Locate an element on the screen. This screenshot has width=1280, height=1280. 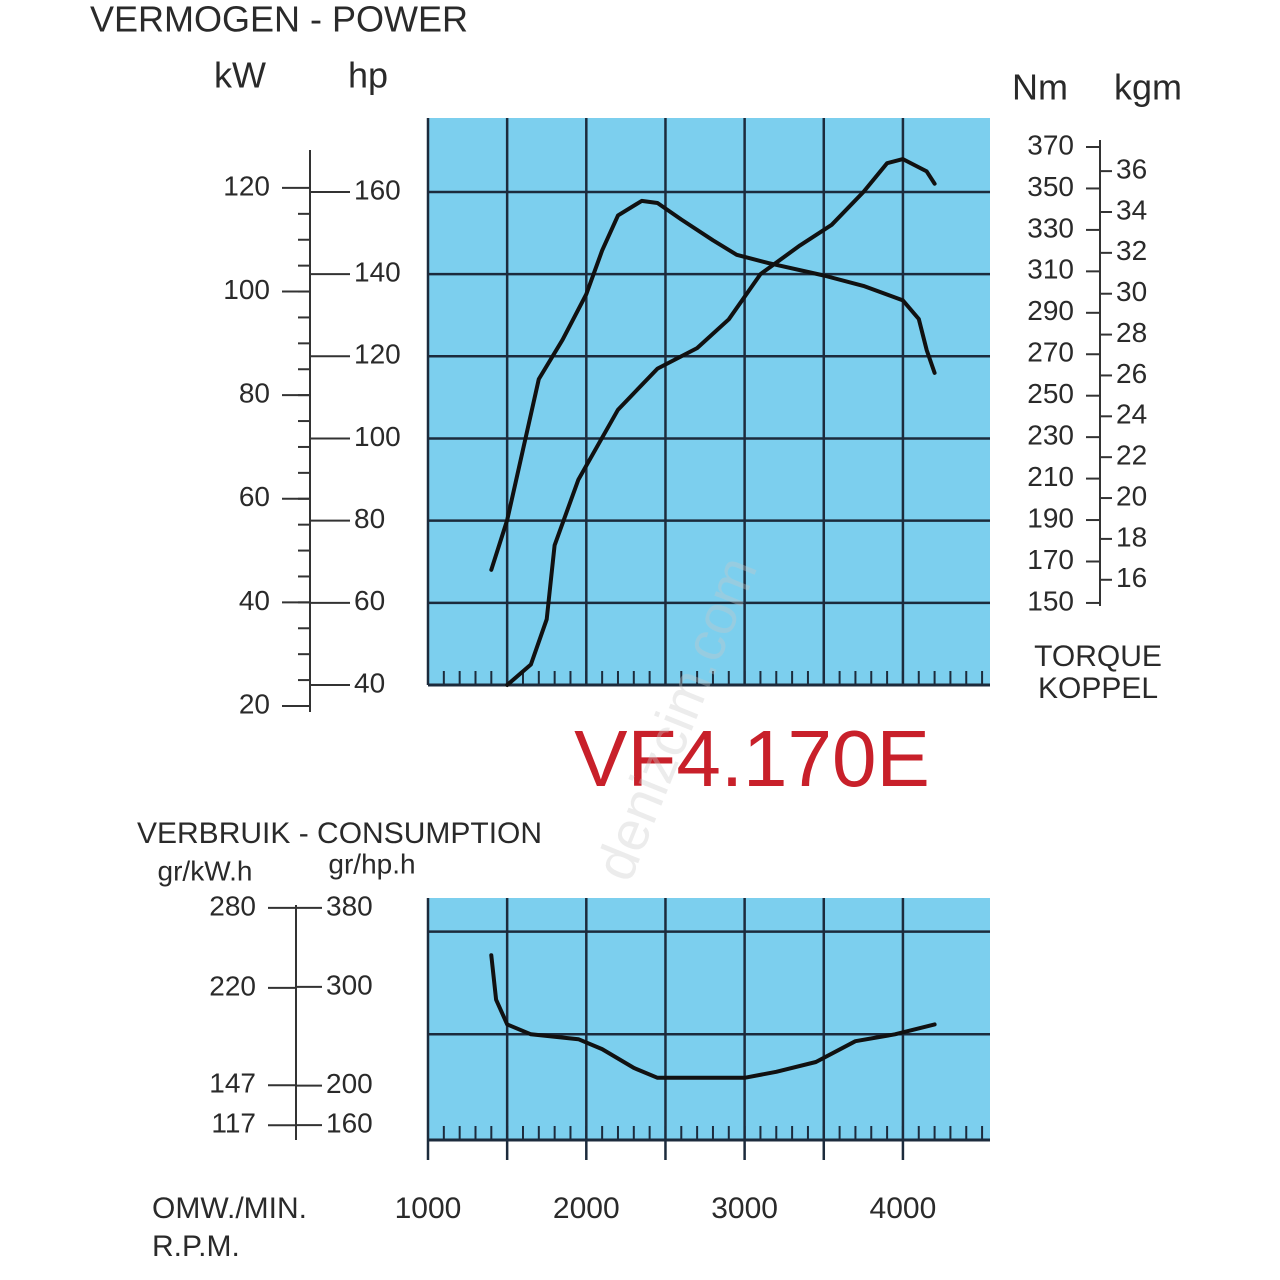
y-tick-label: 32 is located at coordinates (1131, 250).